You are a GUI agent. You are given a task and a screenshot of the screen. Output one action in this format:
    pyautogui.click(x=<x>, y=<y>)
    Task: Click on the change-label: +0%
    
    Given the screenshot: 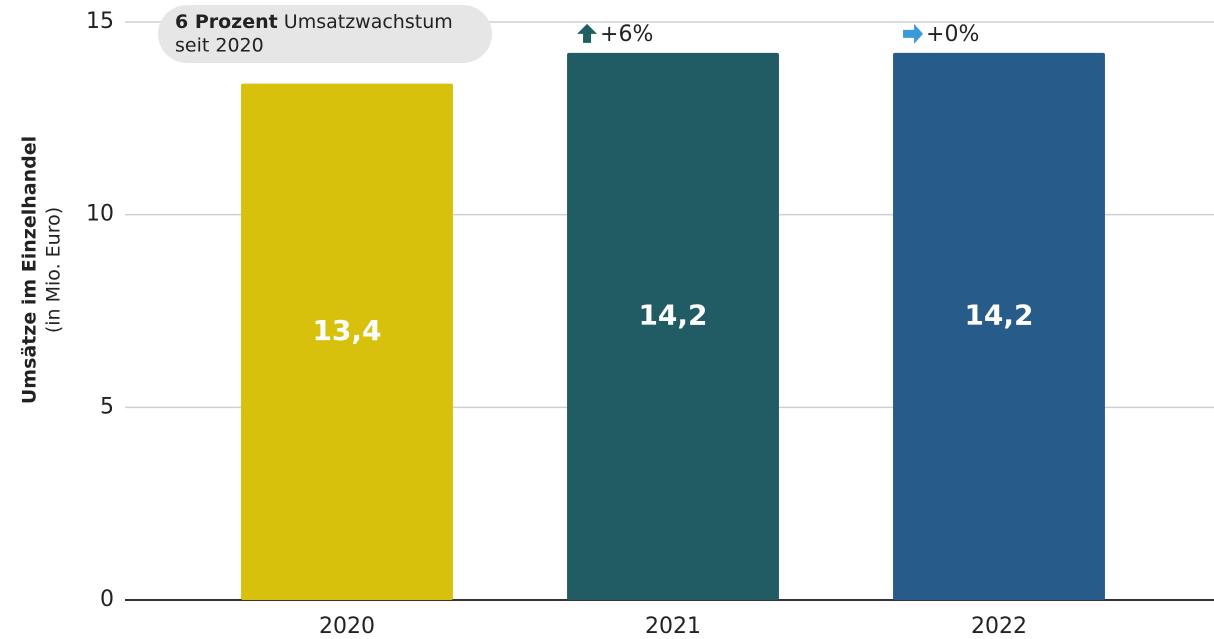 What is the action you would take?
    pyautogui.click(x=952, y=34)
    